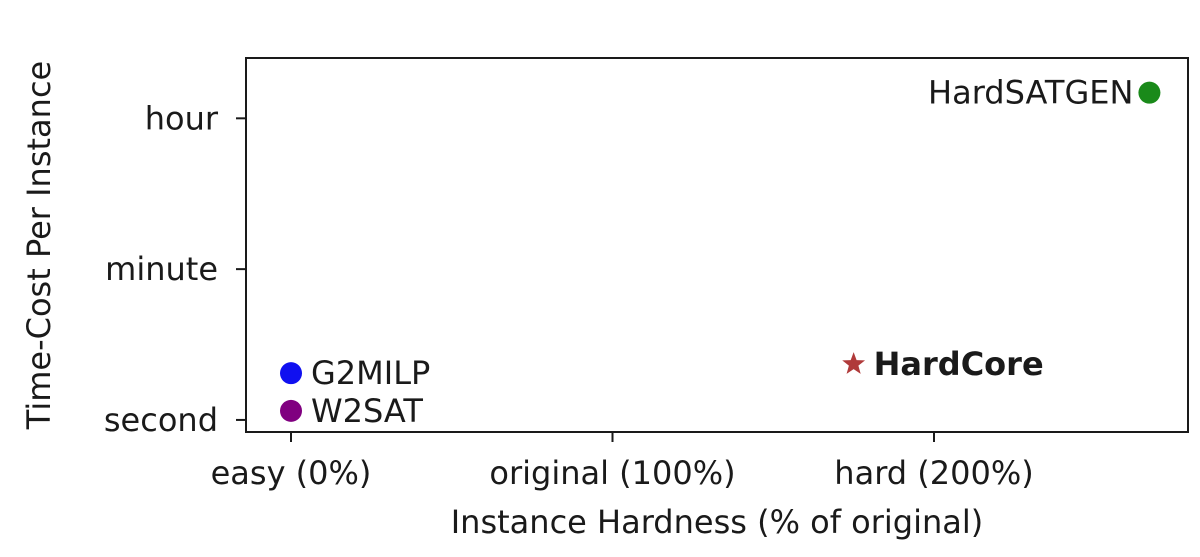  What do you see at coordinates (717, 522) in the screenshot?
I see `x-axis-title: Instance Hardness (% of original)` at bounding box center [717, 522].